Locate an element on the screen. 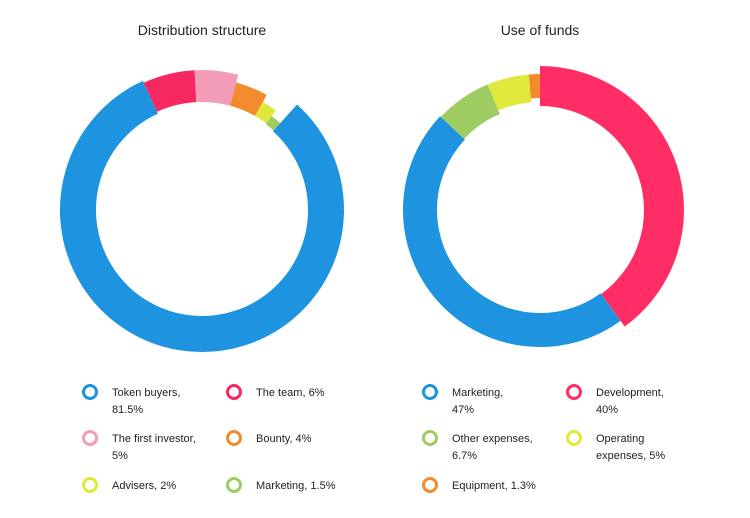 Image resolution: width=750 pixels, height=518 pixels. legend-item-first-investor: The first investor, 5% is located at coordinates (139, 447).